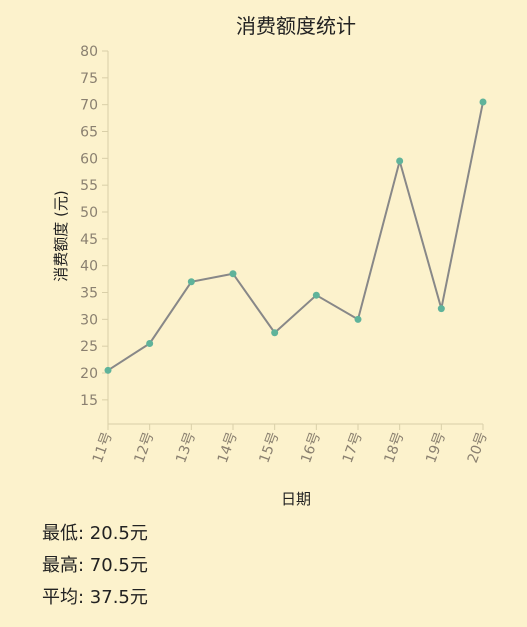  I want to click on stat-max: 最高: 70.5元, so click(95, 565).